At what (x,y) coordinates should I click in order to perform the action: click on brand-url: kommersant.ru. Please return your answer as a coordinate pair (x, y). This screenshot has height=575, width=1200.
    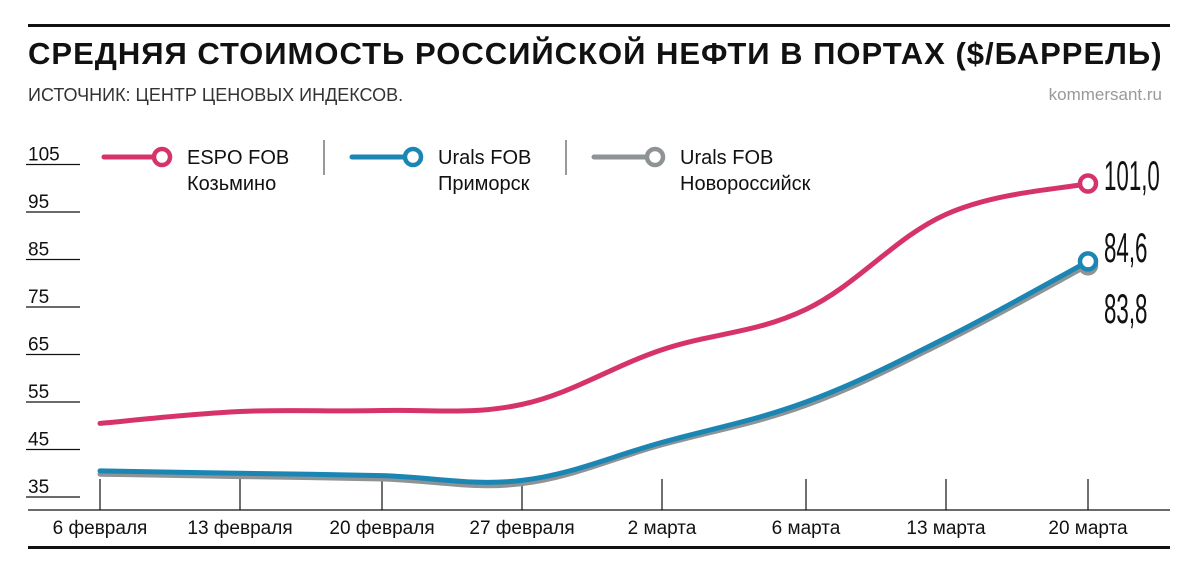
    Looking at the image, I should click on (1105, 94).